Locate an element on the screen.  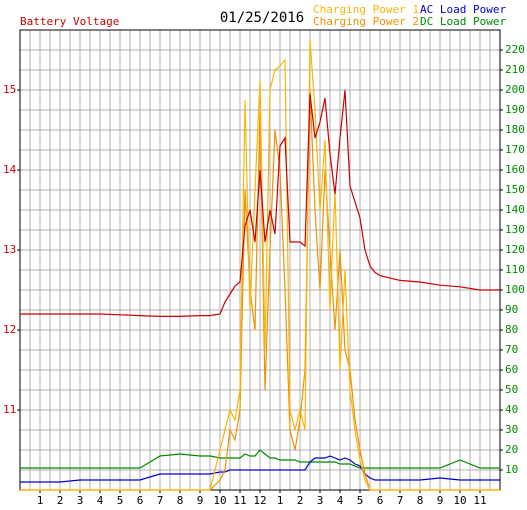
y2-tick-label: 40 is located at coordinates (511, 409).